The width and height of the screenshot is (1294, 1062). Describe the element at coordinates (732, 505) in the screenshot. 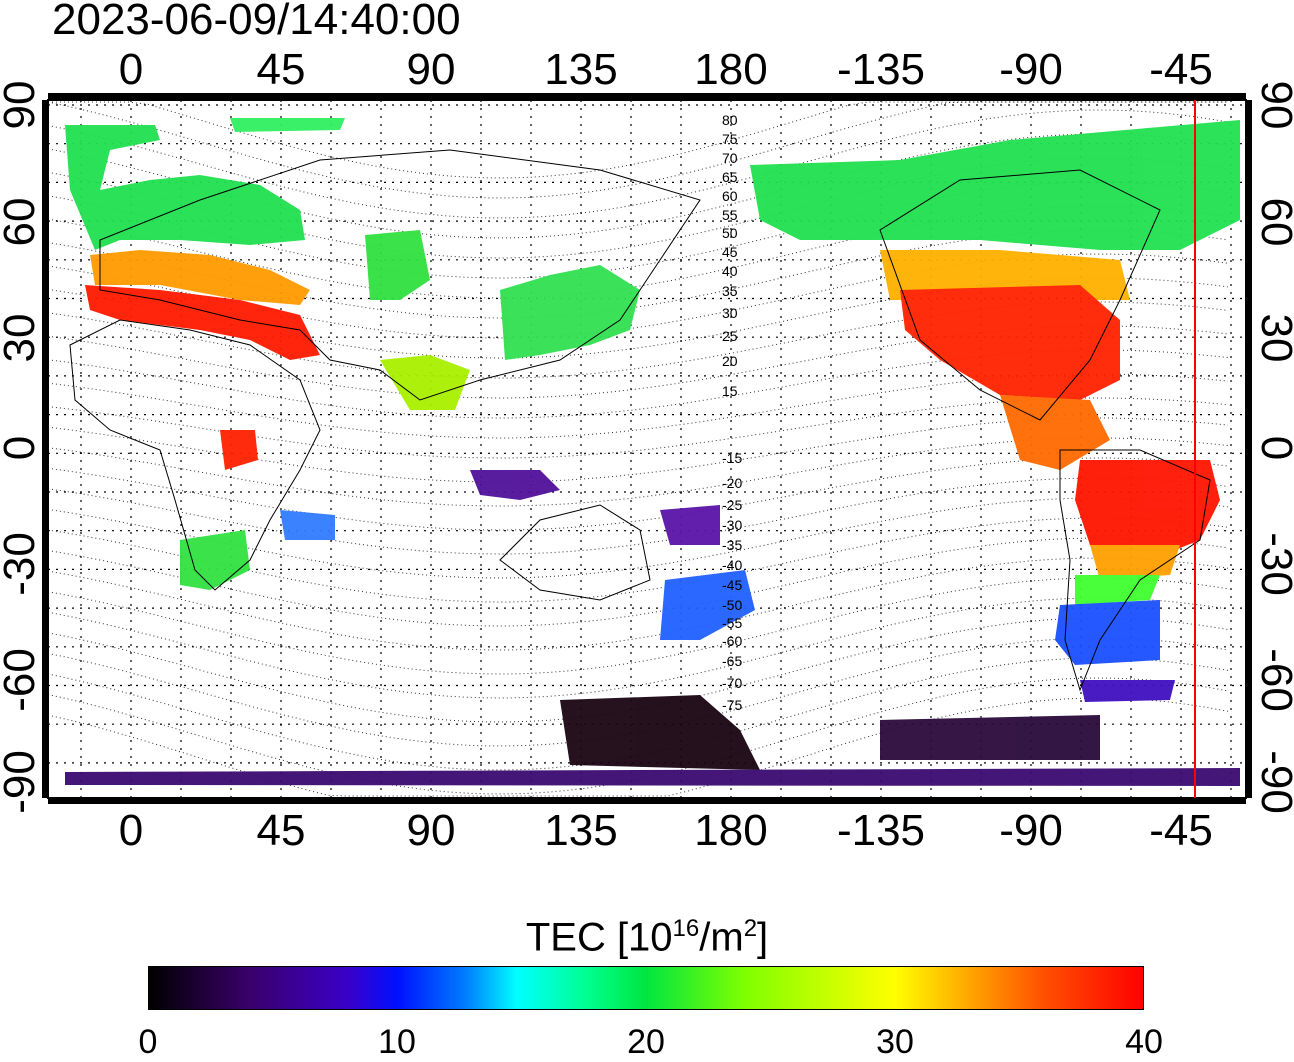

I see `mlat-label-south: -25` at that location.